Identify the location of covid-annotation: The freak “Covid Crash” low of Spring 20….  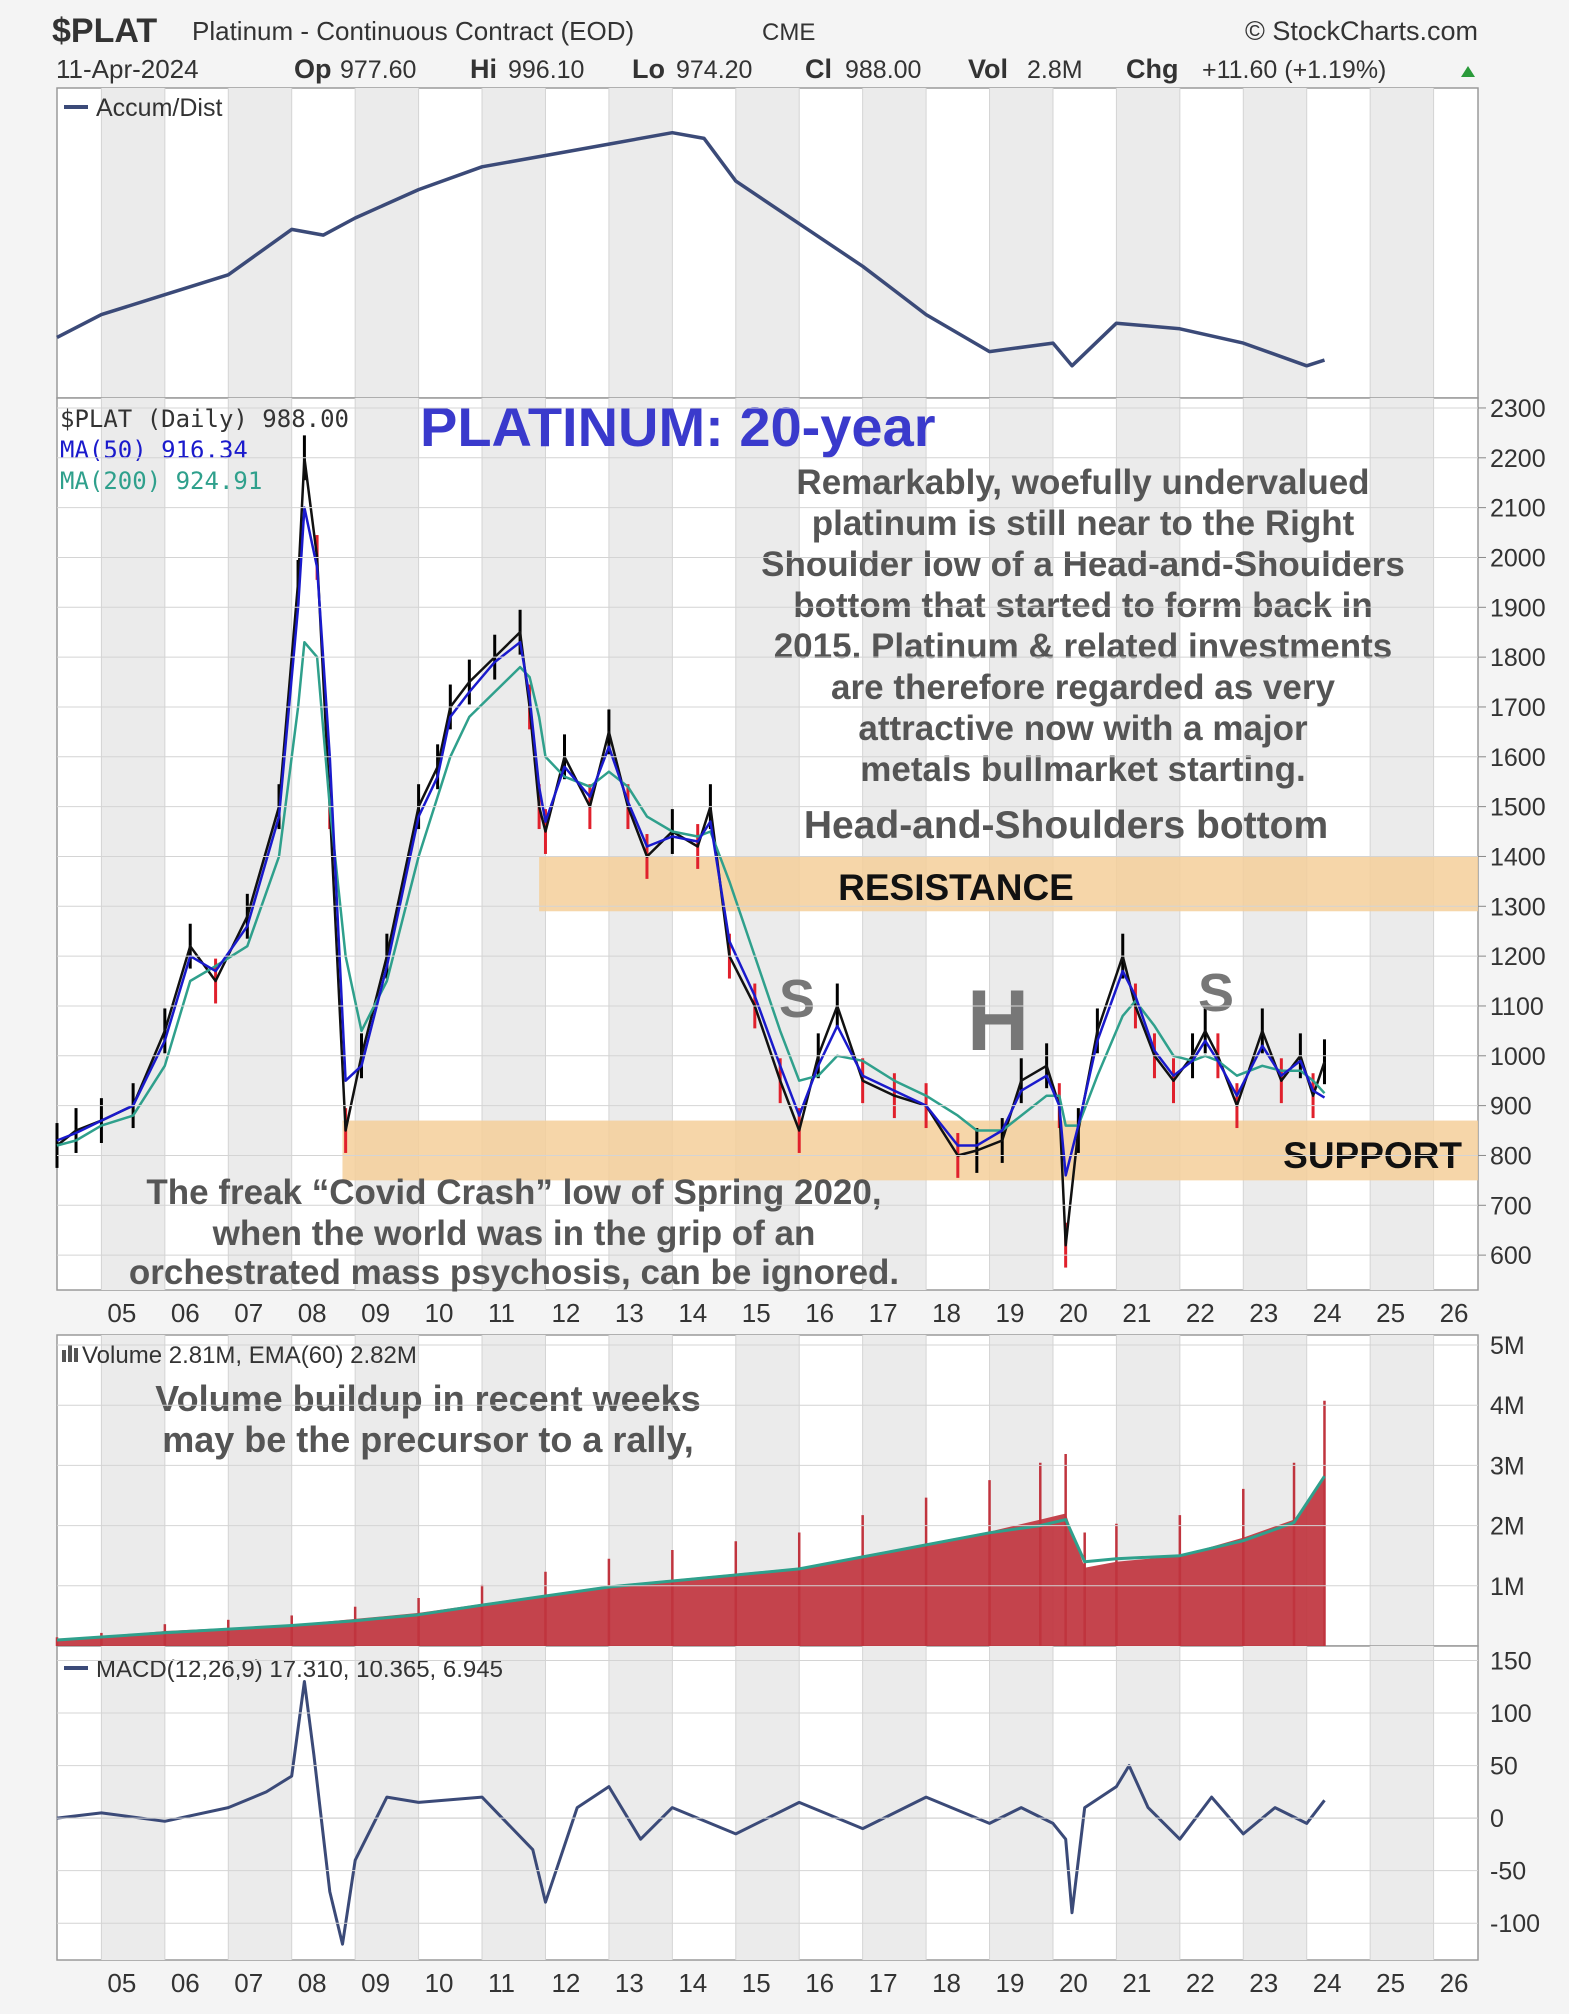
(514, 1232).